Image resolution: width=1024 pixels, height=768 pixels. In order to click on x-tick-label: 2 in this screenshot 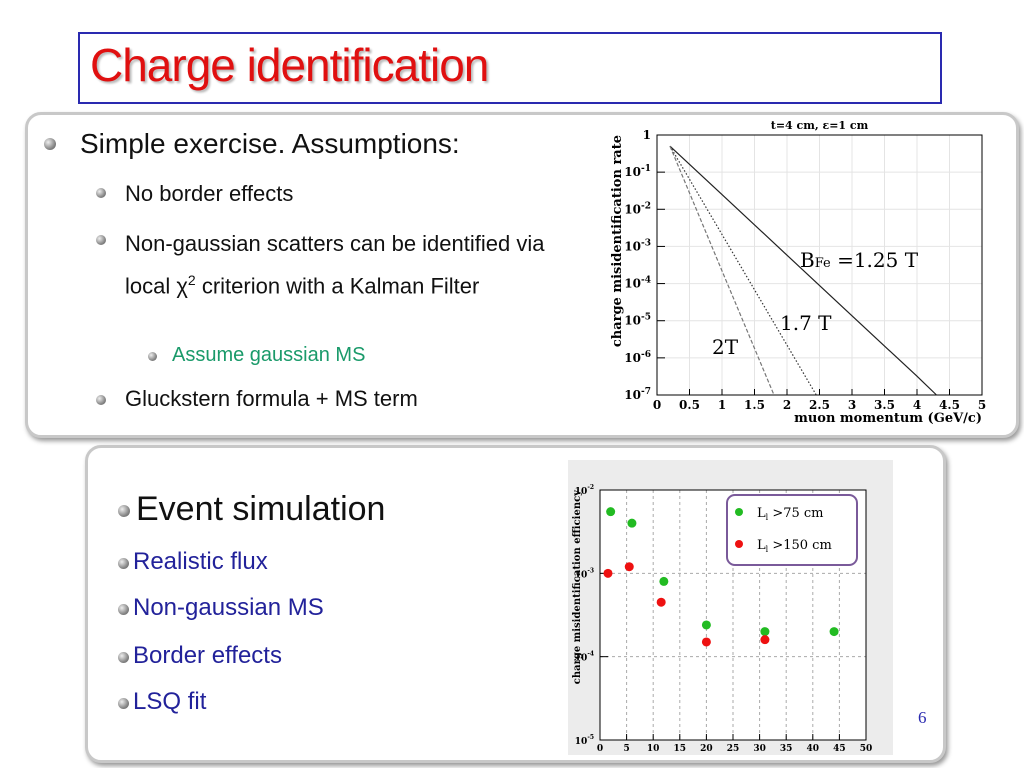, I will do `click(787, 405)`.